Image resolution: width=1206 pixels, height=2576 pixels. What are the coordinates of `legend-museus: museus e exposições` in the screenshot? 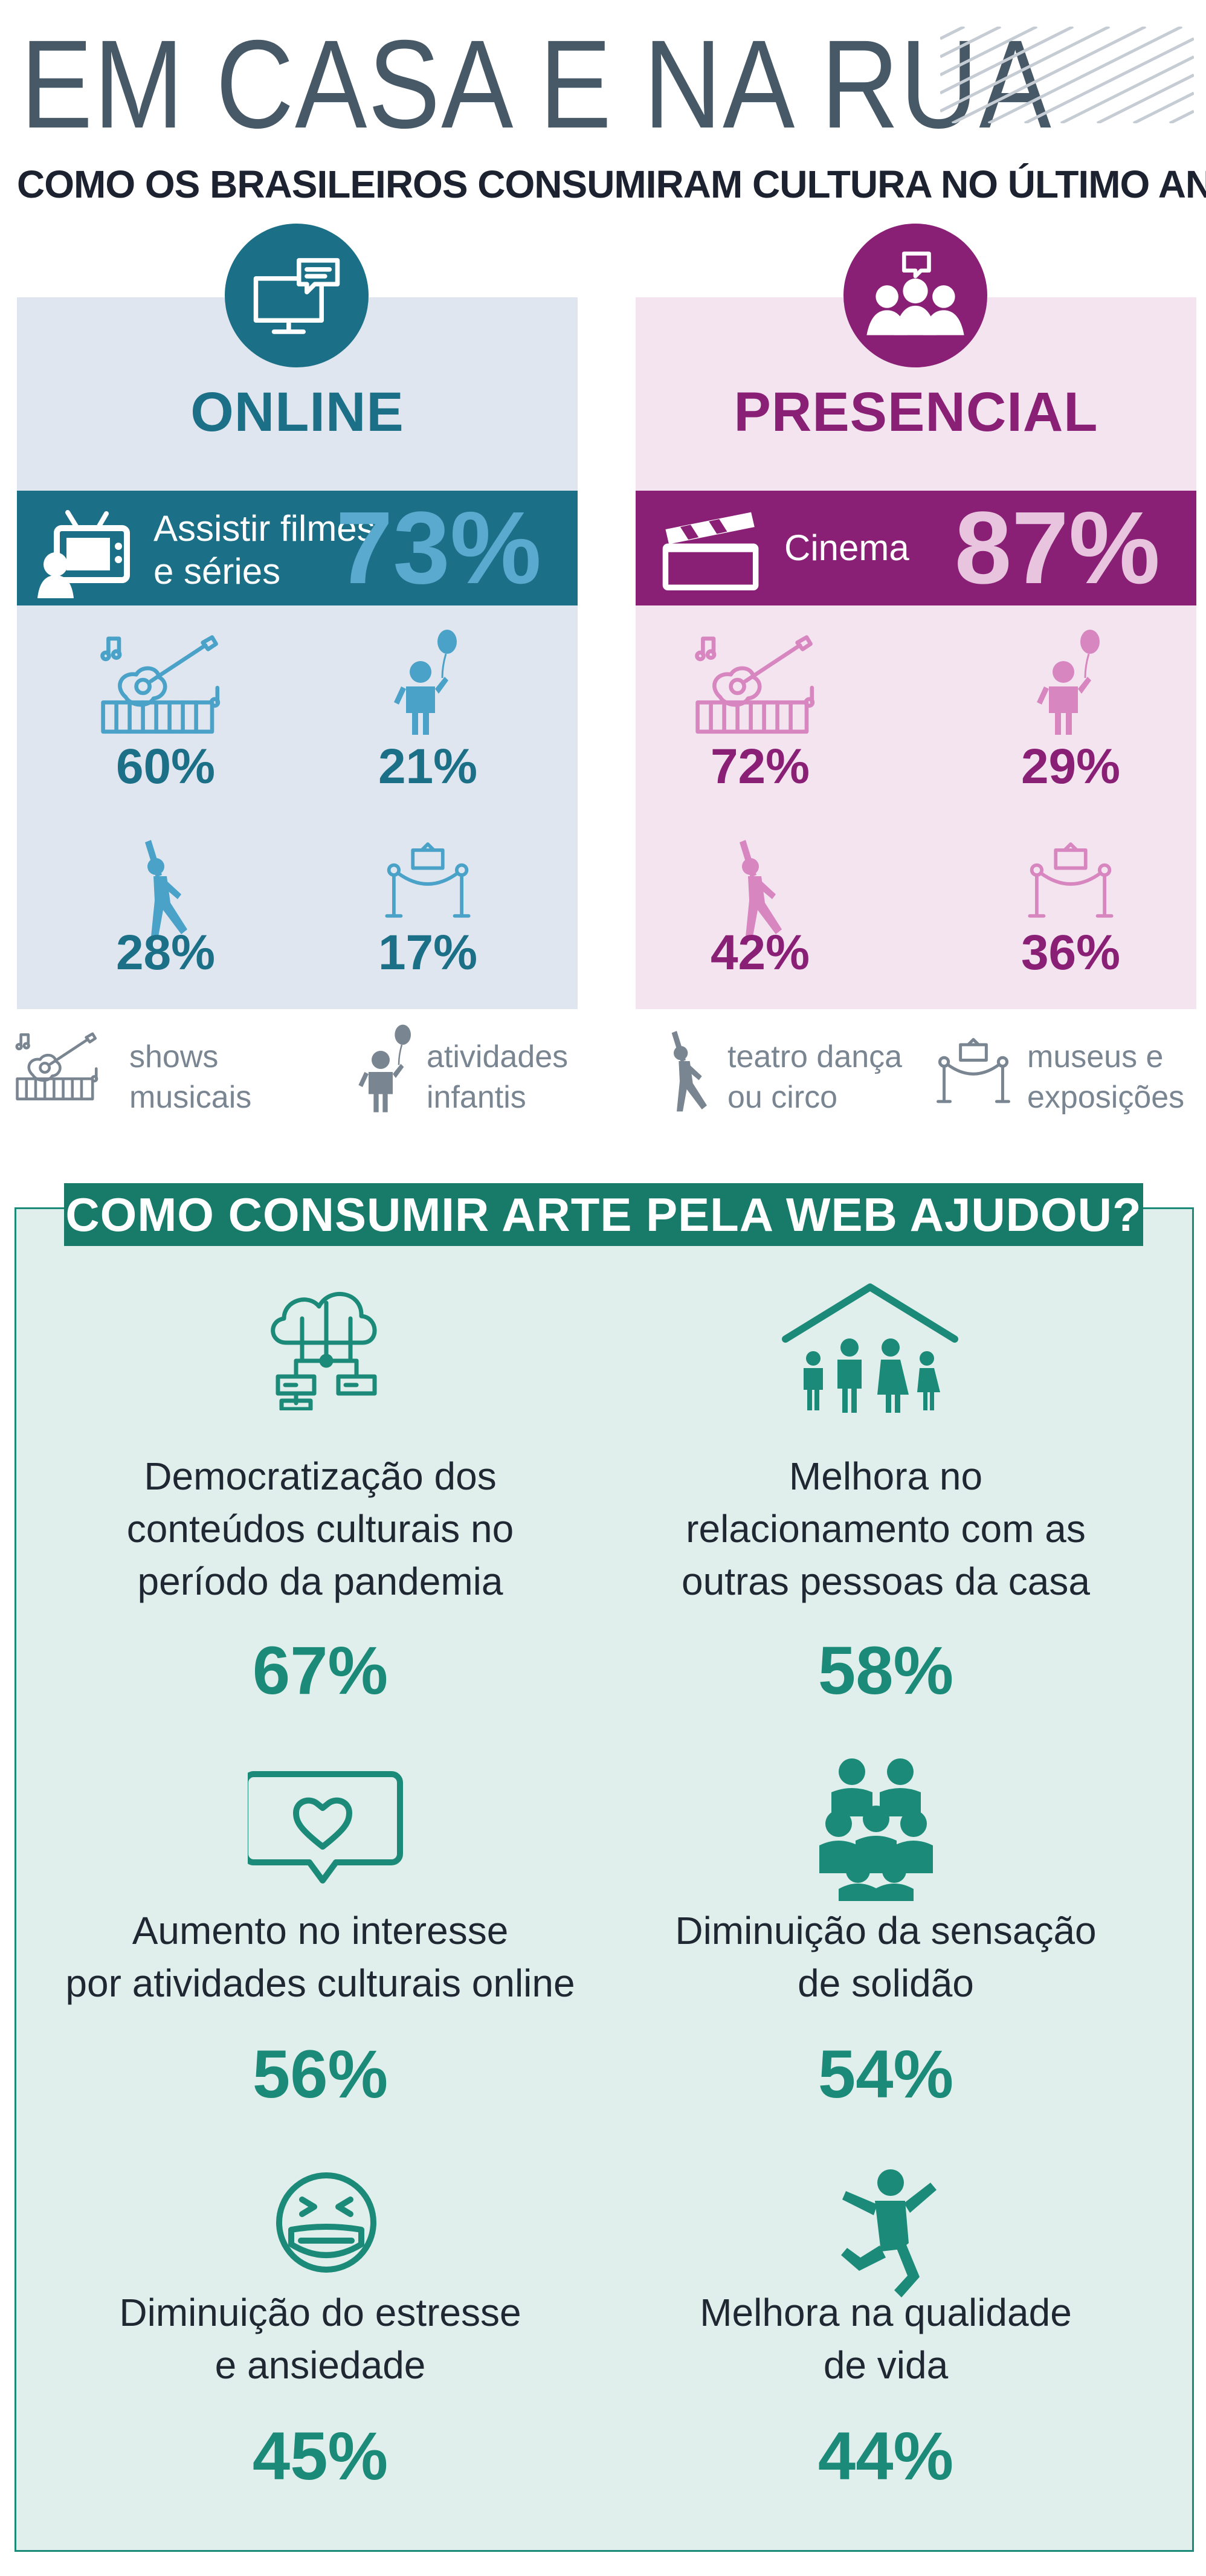 It's located at (1105, 1077).